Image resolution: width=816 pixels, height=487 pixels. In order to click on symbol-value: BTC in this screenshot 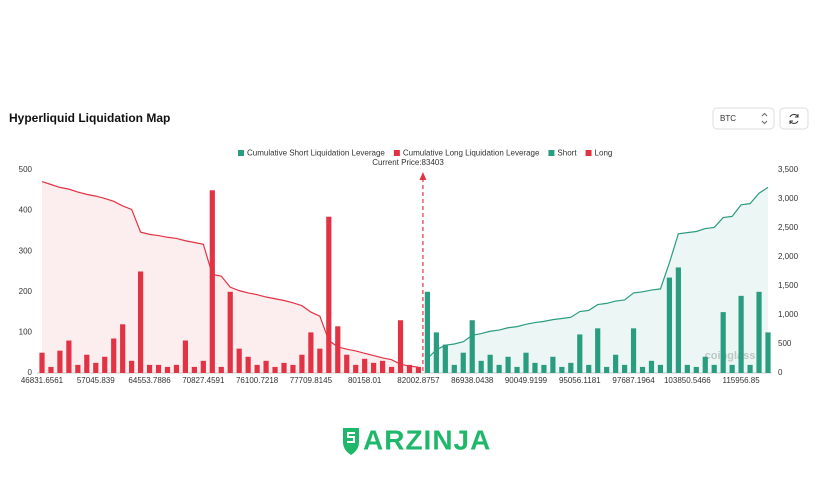, I will do `click(728, 118)`.